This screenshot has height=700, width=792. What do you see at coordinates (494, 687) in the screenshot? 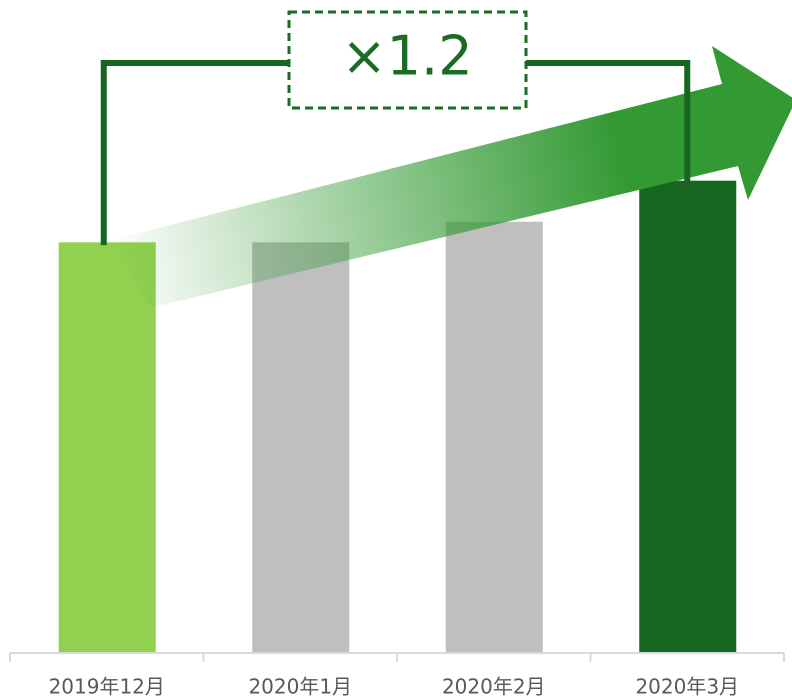
I see `x-tick-label: 2020年2月` at bounding box center [494, 687].